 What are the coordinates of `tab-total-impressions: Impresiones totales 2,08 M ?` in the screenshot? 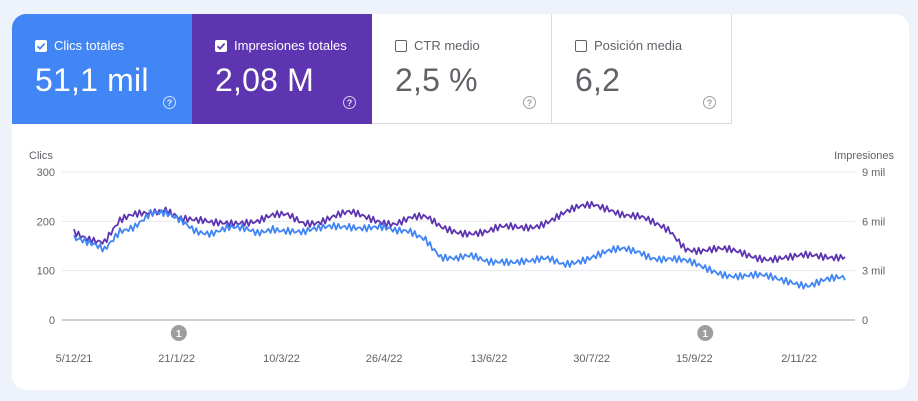 It's located at (282, 69).